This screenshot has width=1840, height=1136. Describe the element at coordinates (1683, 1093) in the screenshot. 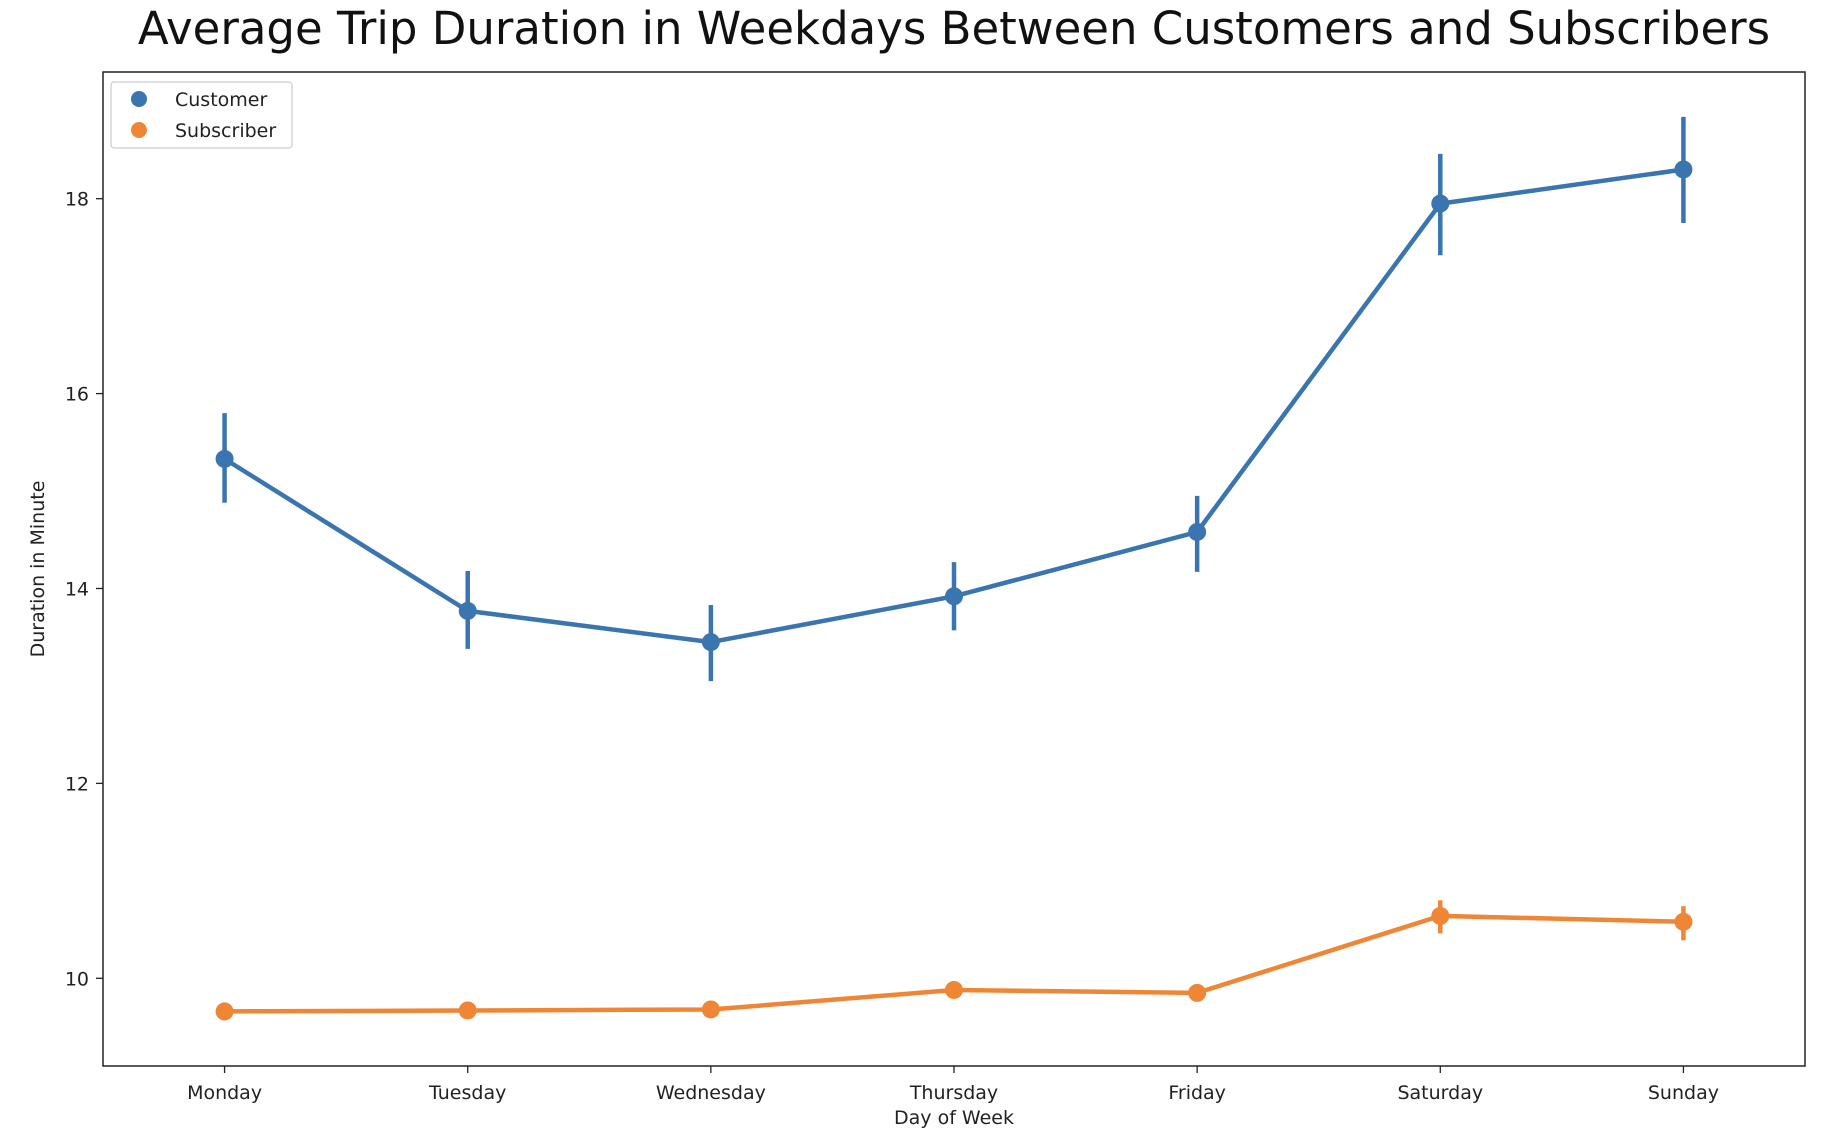

I see `x-tick-label: Sunday` at that location.